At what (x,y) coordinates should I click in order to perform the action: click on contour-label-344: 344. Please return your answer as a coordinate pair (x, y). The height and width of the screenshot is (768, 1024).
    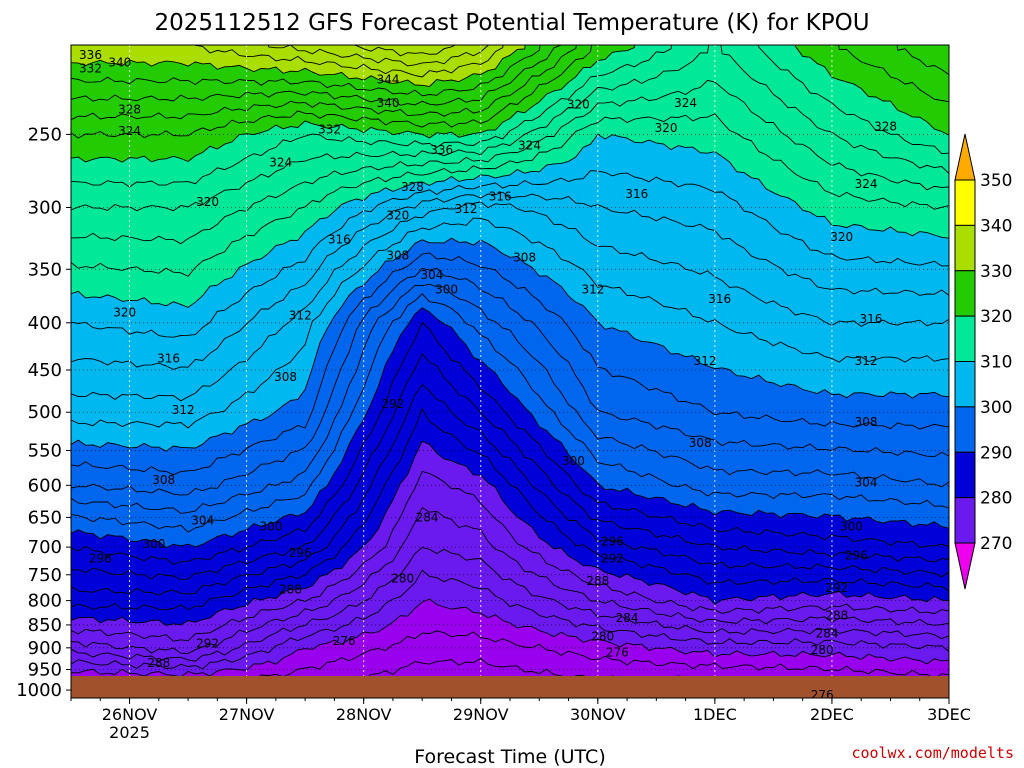
    Looking at the image, I should click on (388, 80).